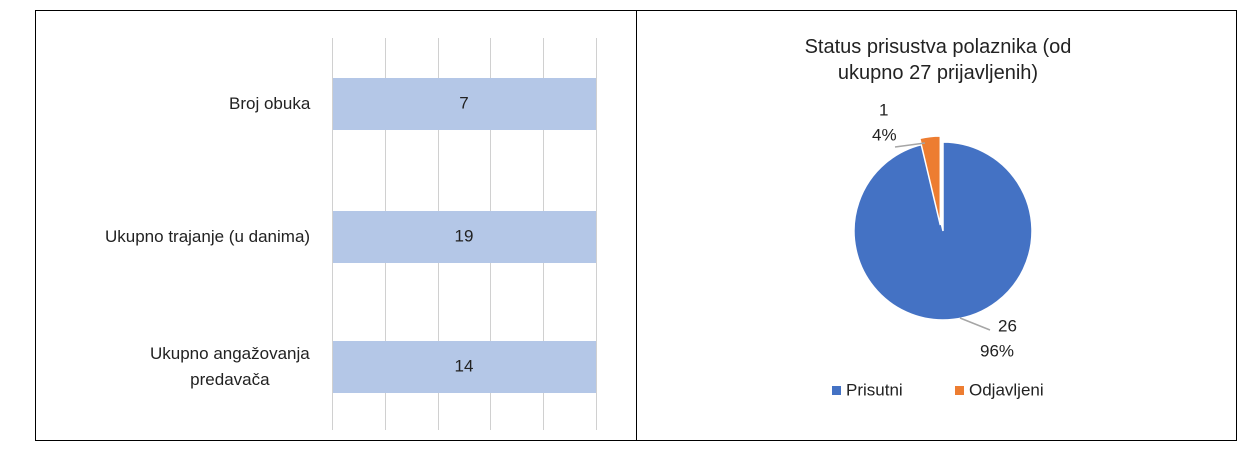 The height and width of the screenshot is (453, 1243). I want to click on value-label: 7, so click(463, 102).